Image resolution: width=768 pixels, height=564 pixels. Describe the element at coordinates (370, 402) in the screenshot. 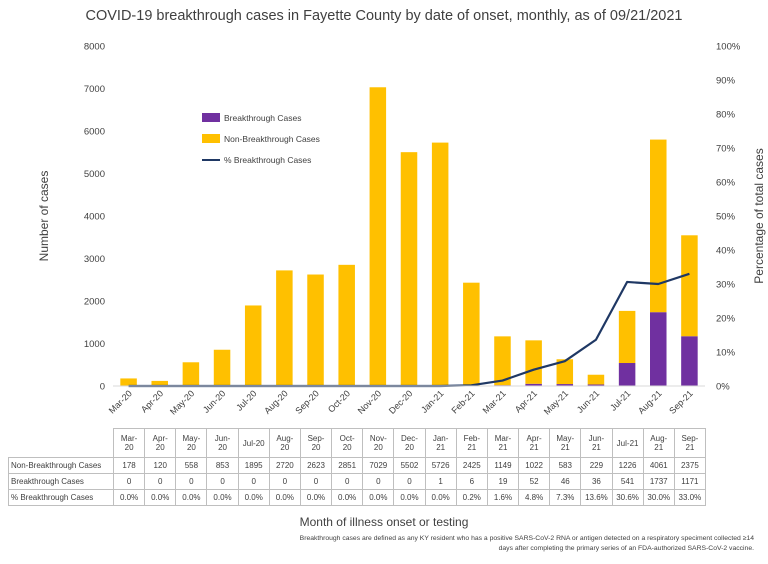

I see `x-tick-label: Nov-20` at that location.